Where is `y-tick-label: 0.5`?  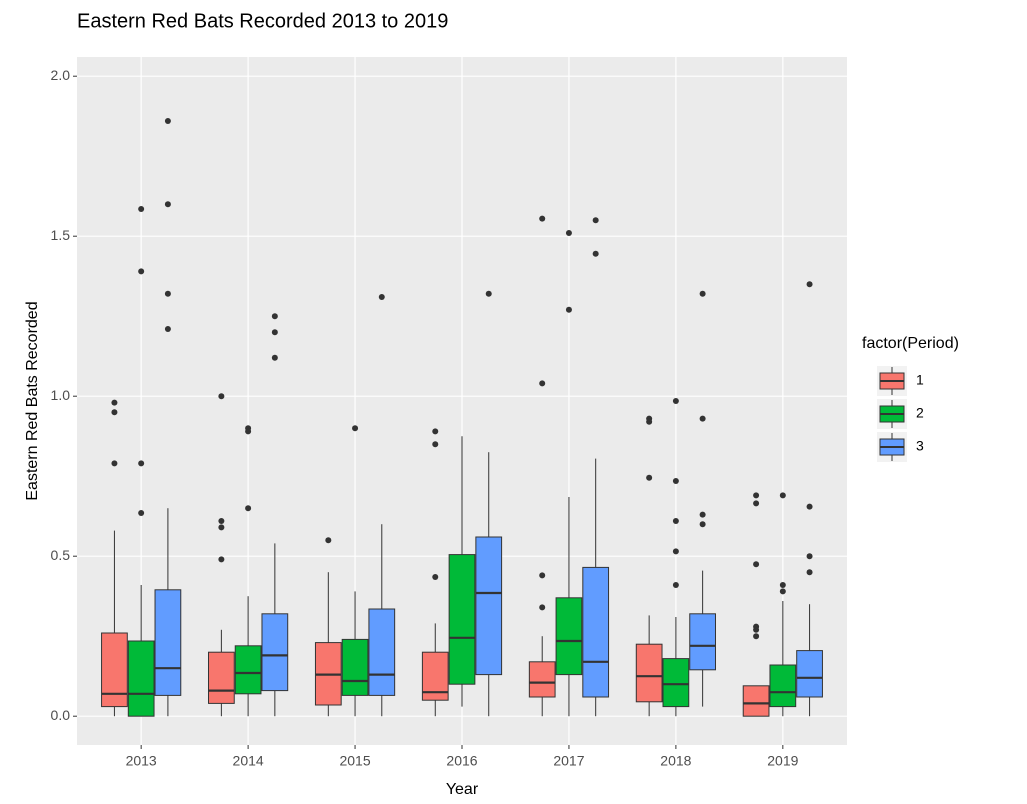
y-tick-label: 0.5 is located at coordinates (61, 555).